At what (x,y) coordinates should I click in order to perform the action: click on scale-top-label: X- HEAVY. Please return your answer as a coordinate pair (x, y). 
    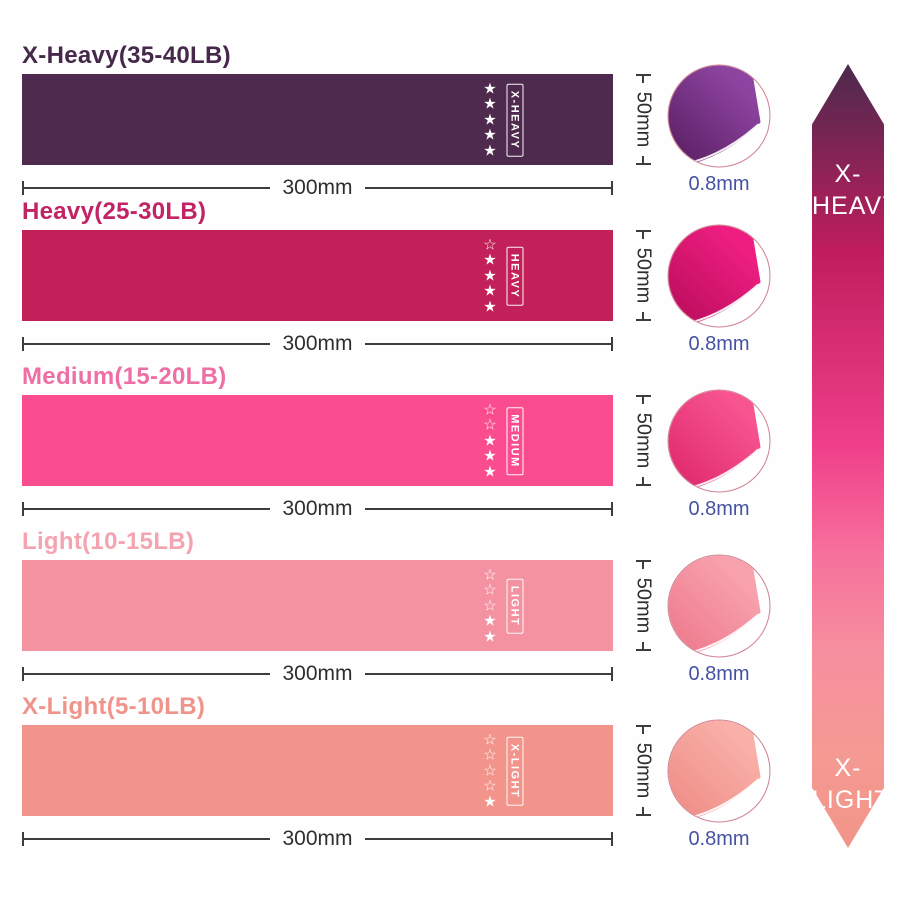
    Looking at the image, I should click on (856, 190).